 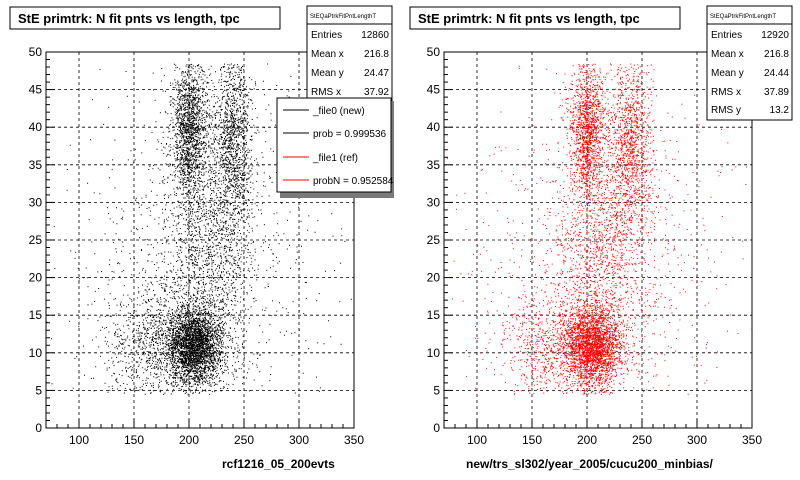 I want to click on stats-value: 37.92, so click(x=376, y=92).